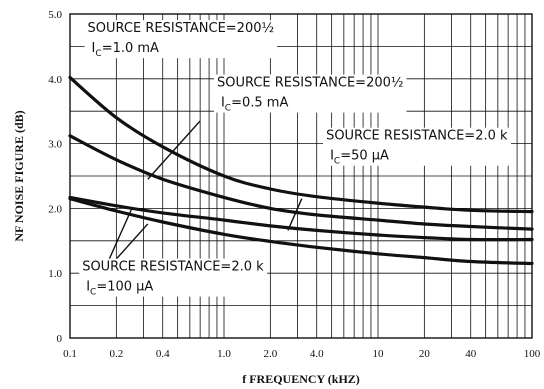 The height and width of the screenshot is (389, 544). What do you see at coordinates (60, 339) in the screenshot?
I see `y-tick-label: 0` at bounding box center [60, 339].